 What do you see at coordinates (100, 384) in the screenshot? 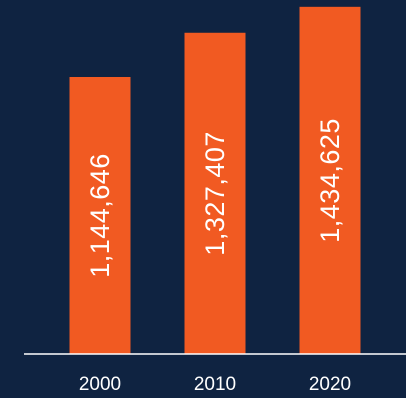
I see `x-tick-label-2000: 2000` at bounding box center [100, 384].